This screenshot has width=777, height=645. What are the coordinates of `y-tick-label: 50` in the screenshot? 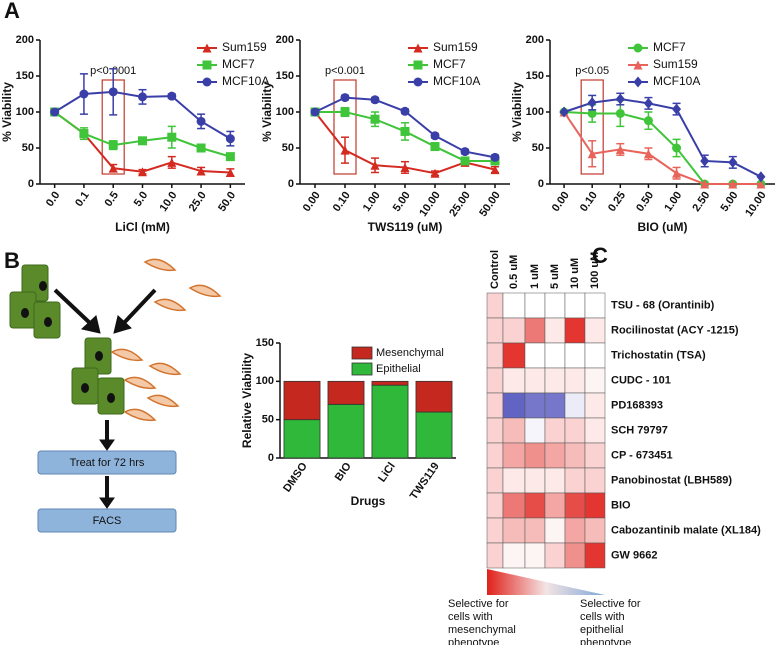 It's located at (288, 148).